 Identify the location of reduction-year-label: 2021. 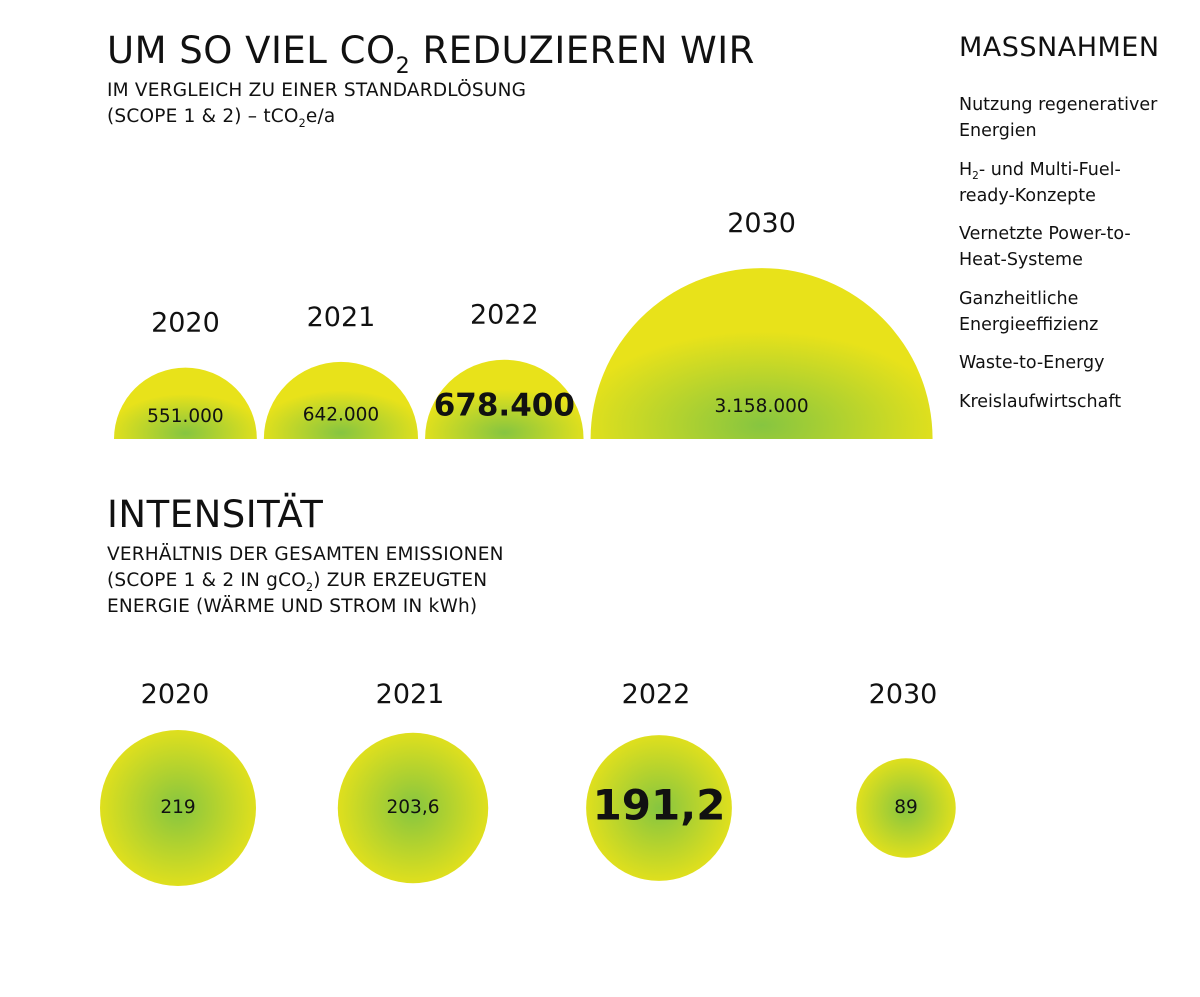
(341, 317).